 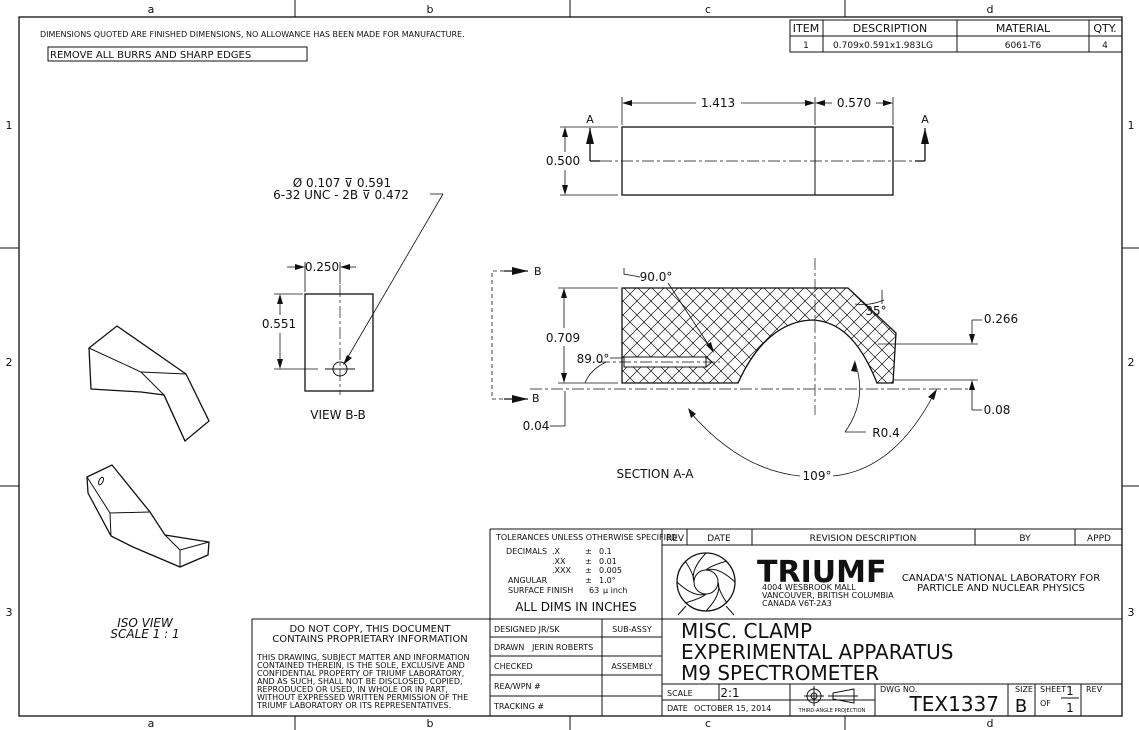 I want to click on section-dim-right-bottom: 0.08, so click(x=997, y=410).